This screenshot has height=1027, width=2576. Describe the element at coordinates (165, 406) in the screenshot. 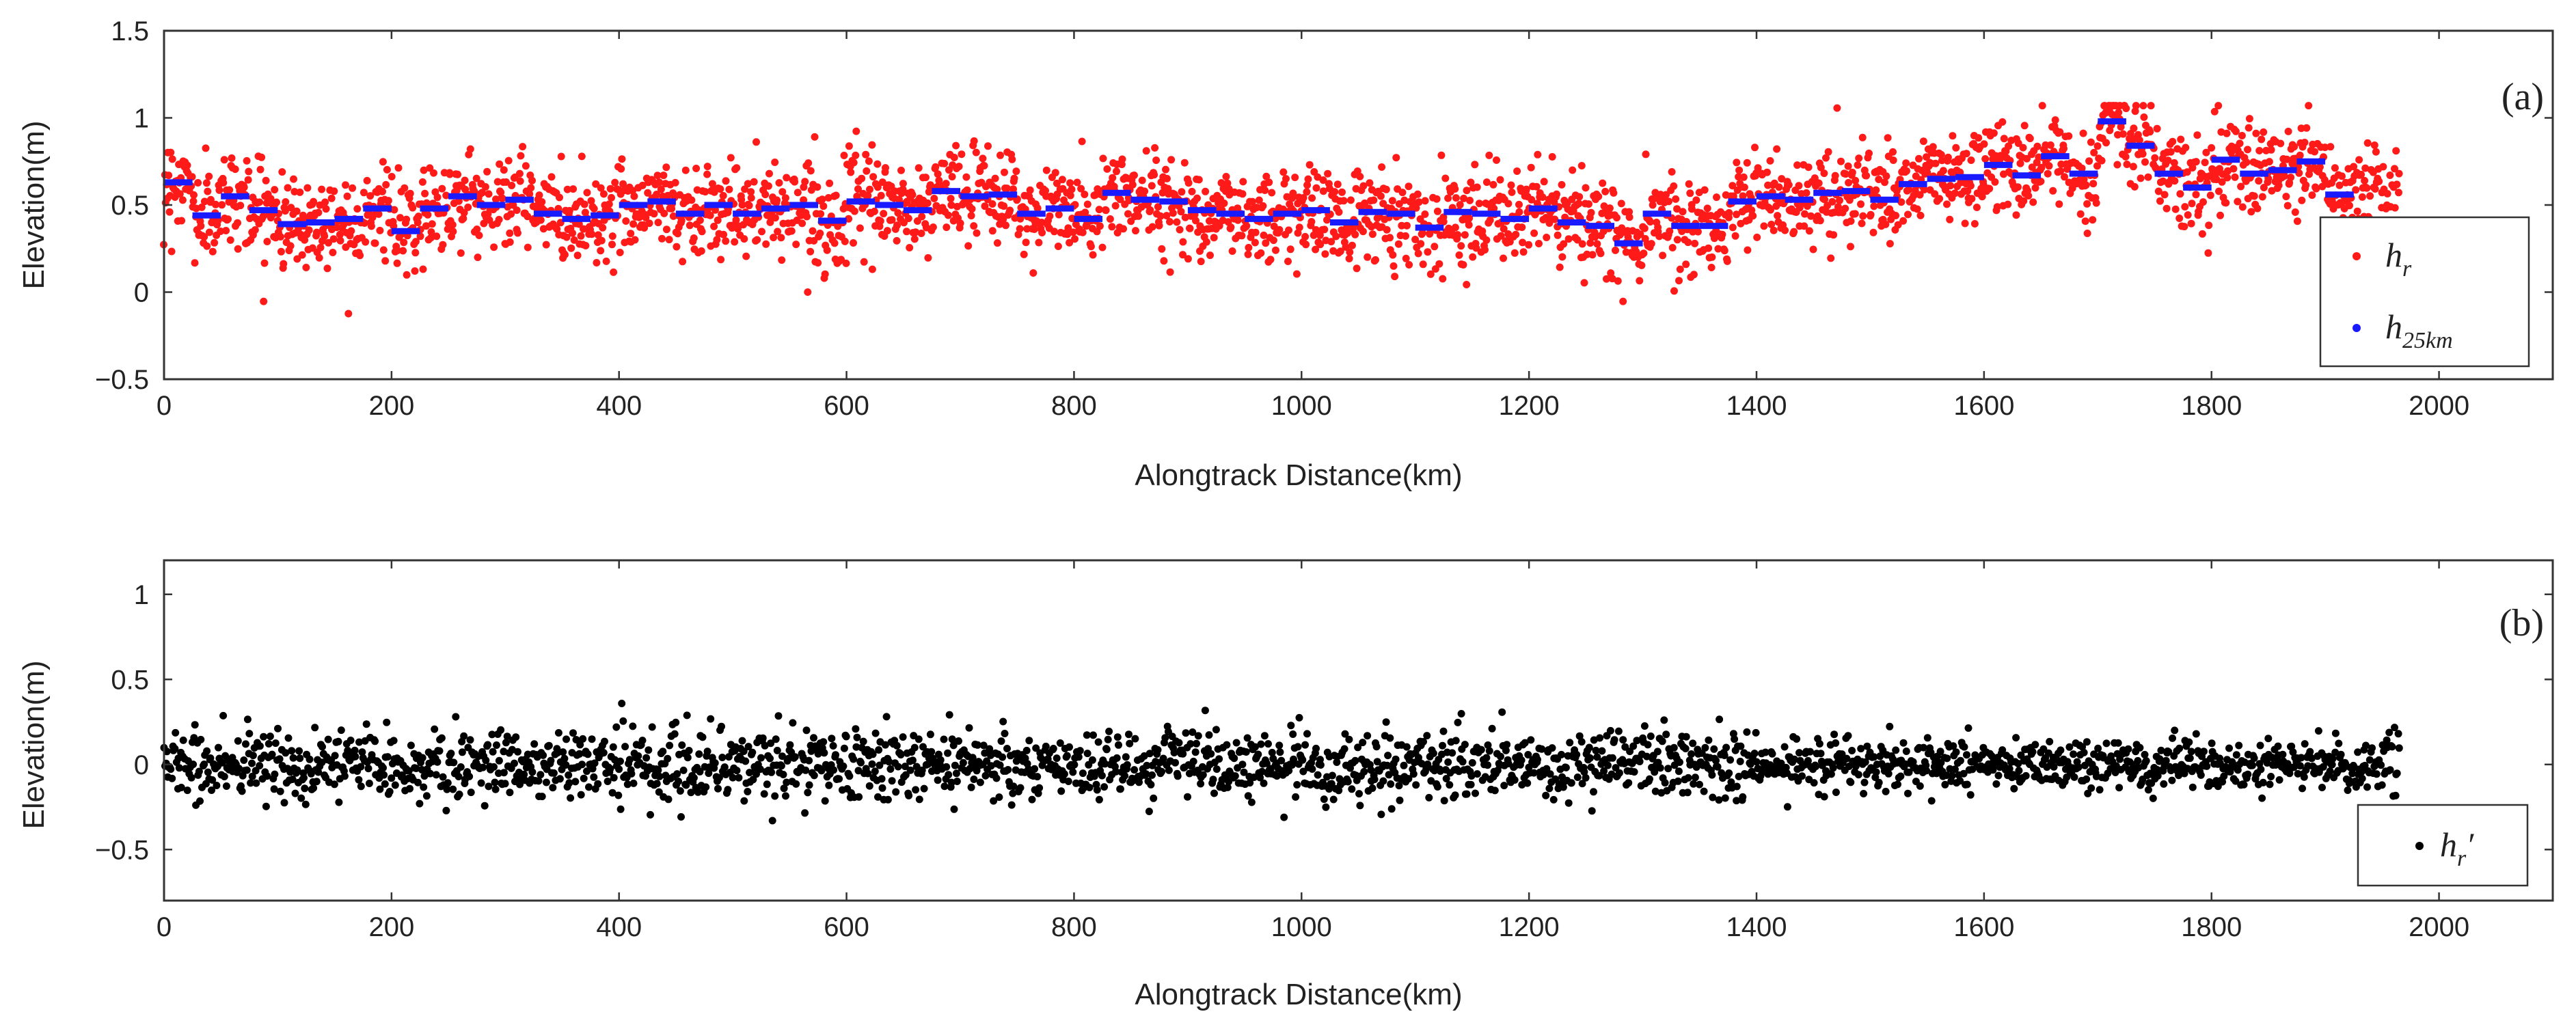

I see `x-tick-label: 0` at that location.